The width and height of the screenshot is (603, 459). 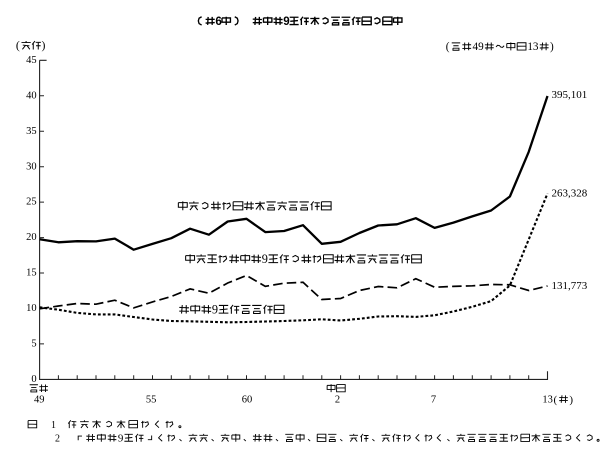 What do you see at coordinates (31, 166) in the screenshot?
I see `svg-text: 30` at bounding box center [31, 166].